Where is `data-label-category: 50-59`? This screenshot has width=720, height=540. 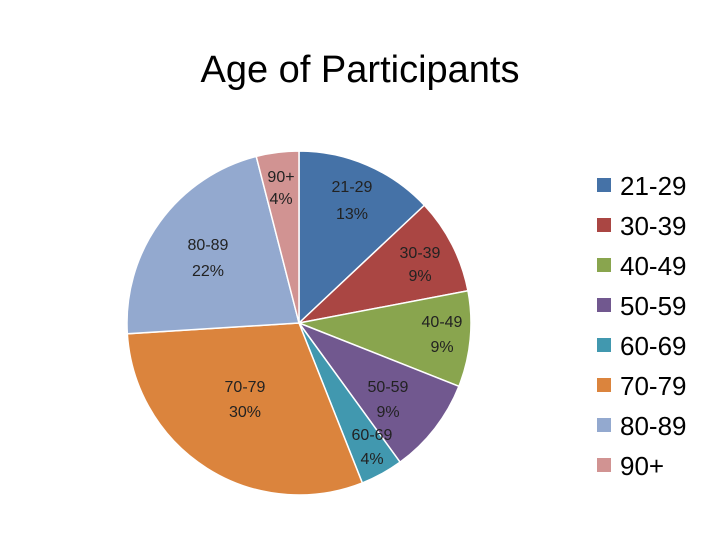 data-label-category: 50-59 is located at coordinates (388, 387).